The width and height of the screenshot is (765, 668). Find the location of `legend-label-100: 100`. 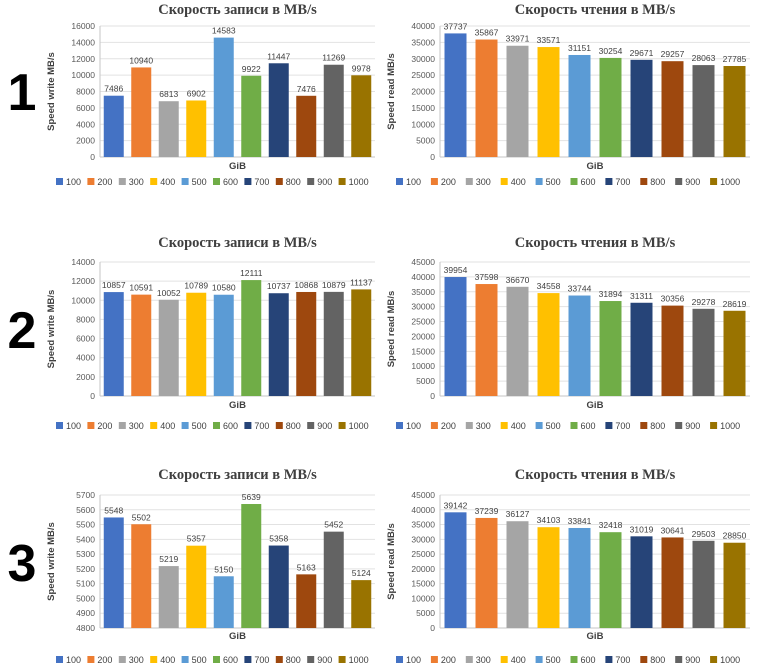

legend-label-100: 100 is located at coordinates (73, 426).